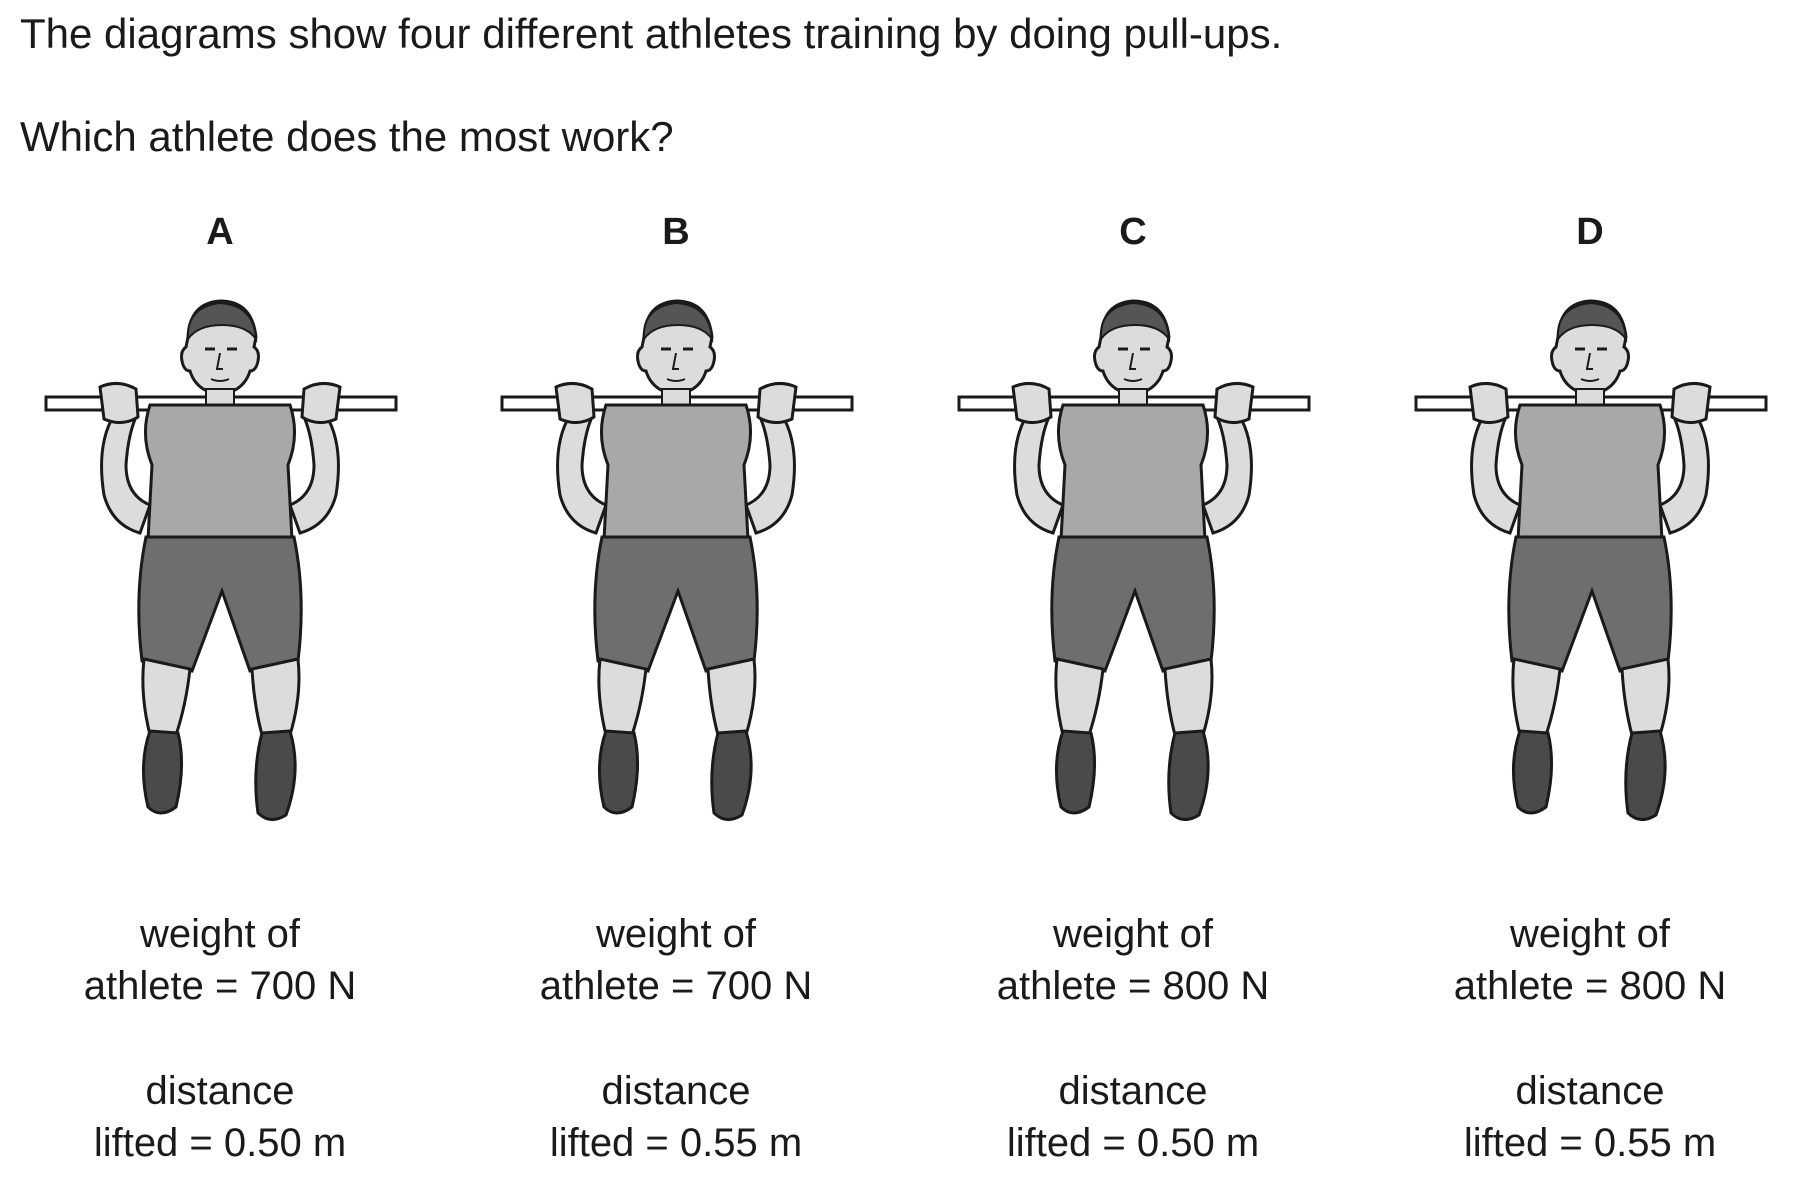 Image resolution: width=1801 pixels, height=1183 pixels. Describe the element at coordinates (1133, 232) in the screenshot. I see `option-letter: C` at that location.